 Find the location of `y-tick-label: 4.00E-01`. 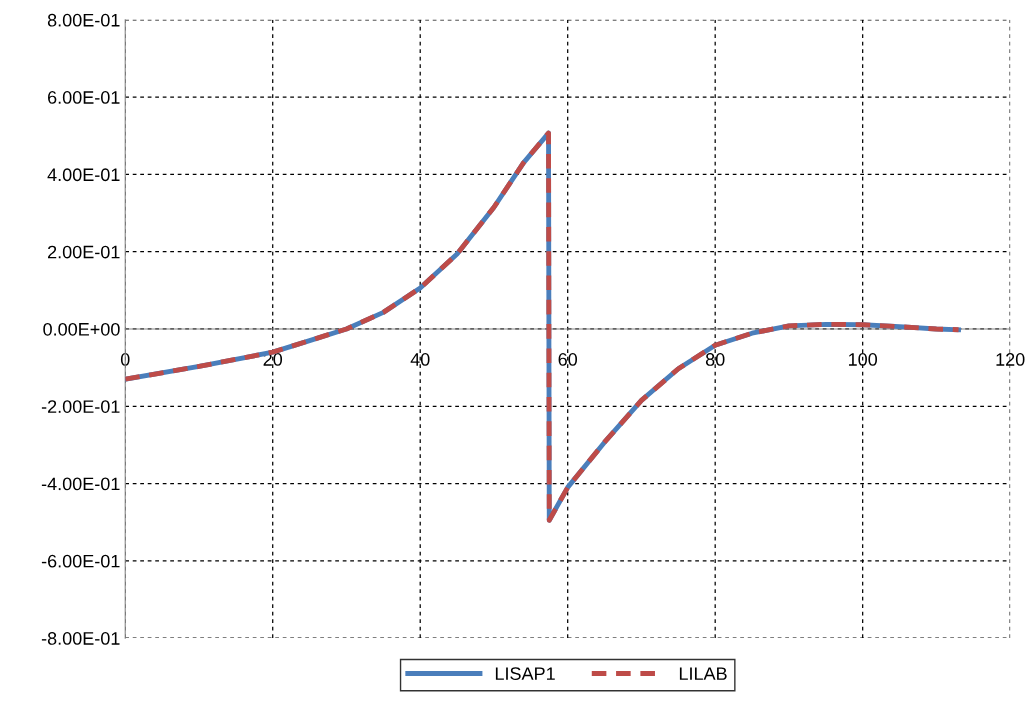

y-tick-label: 4.00E-01 is located at coordinates (83, 175).